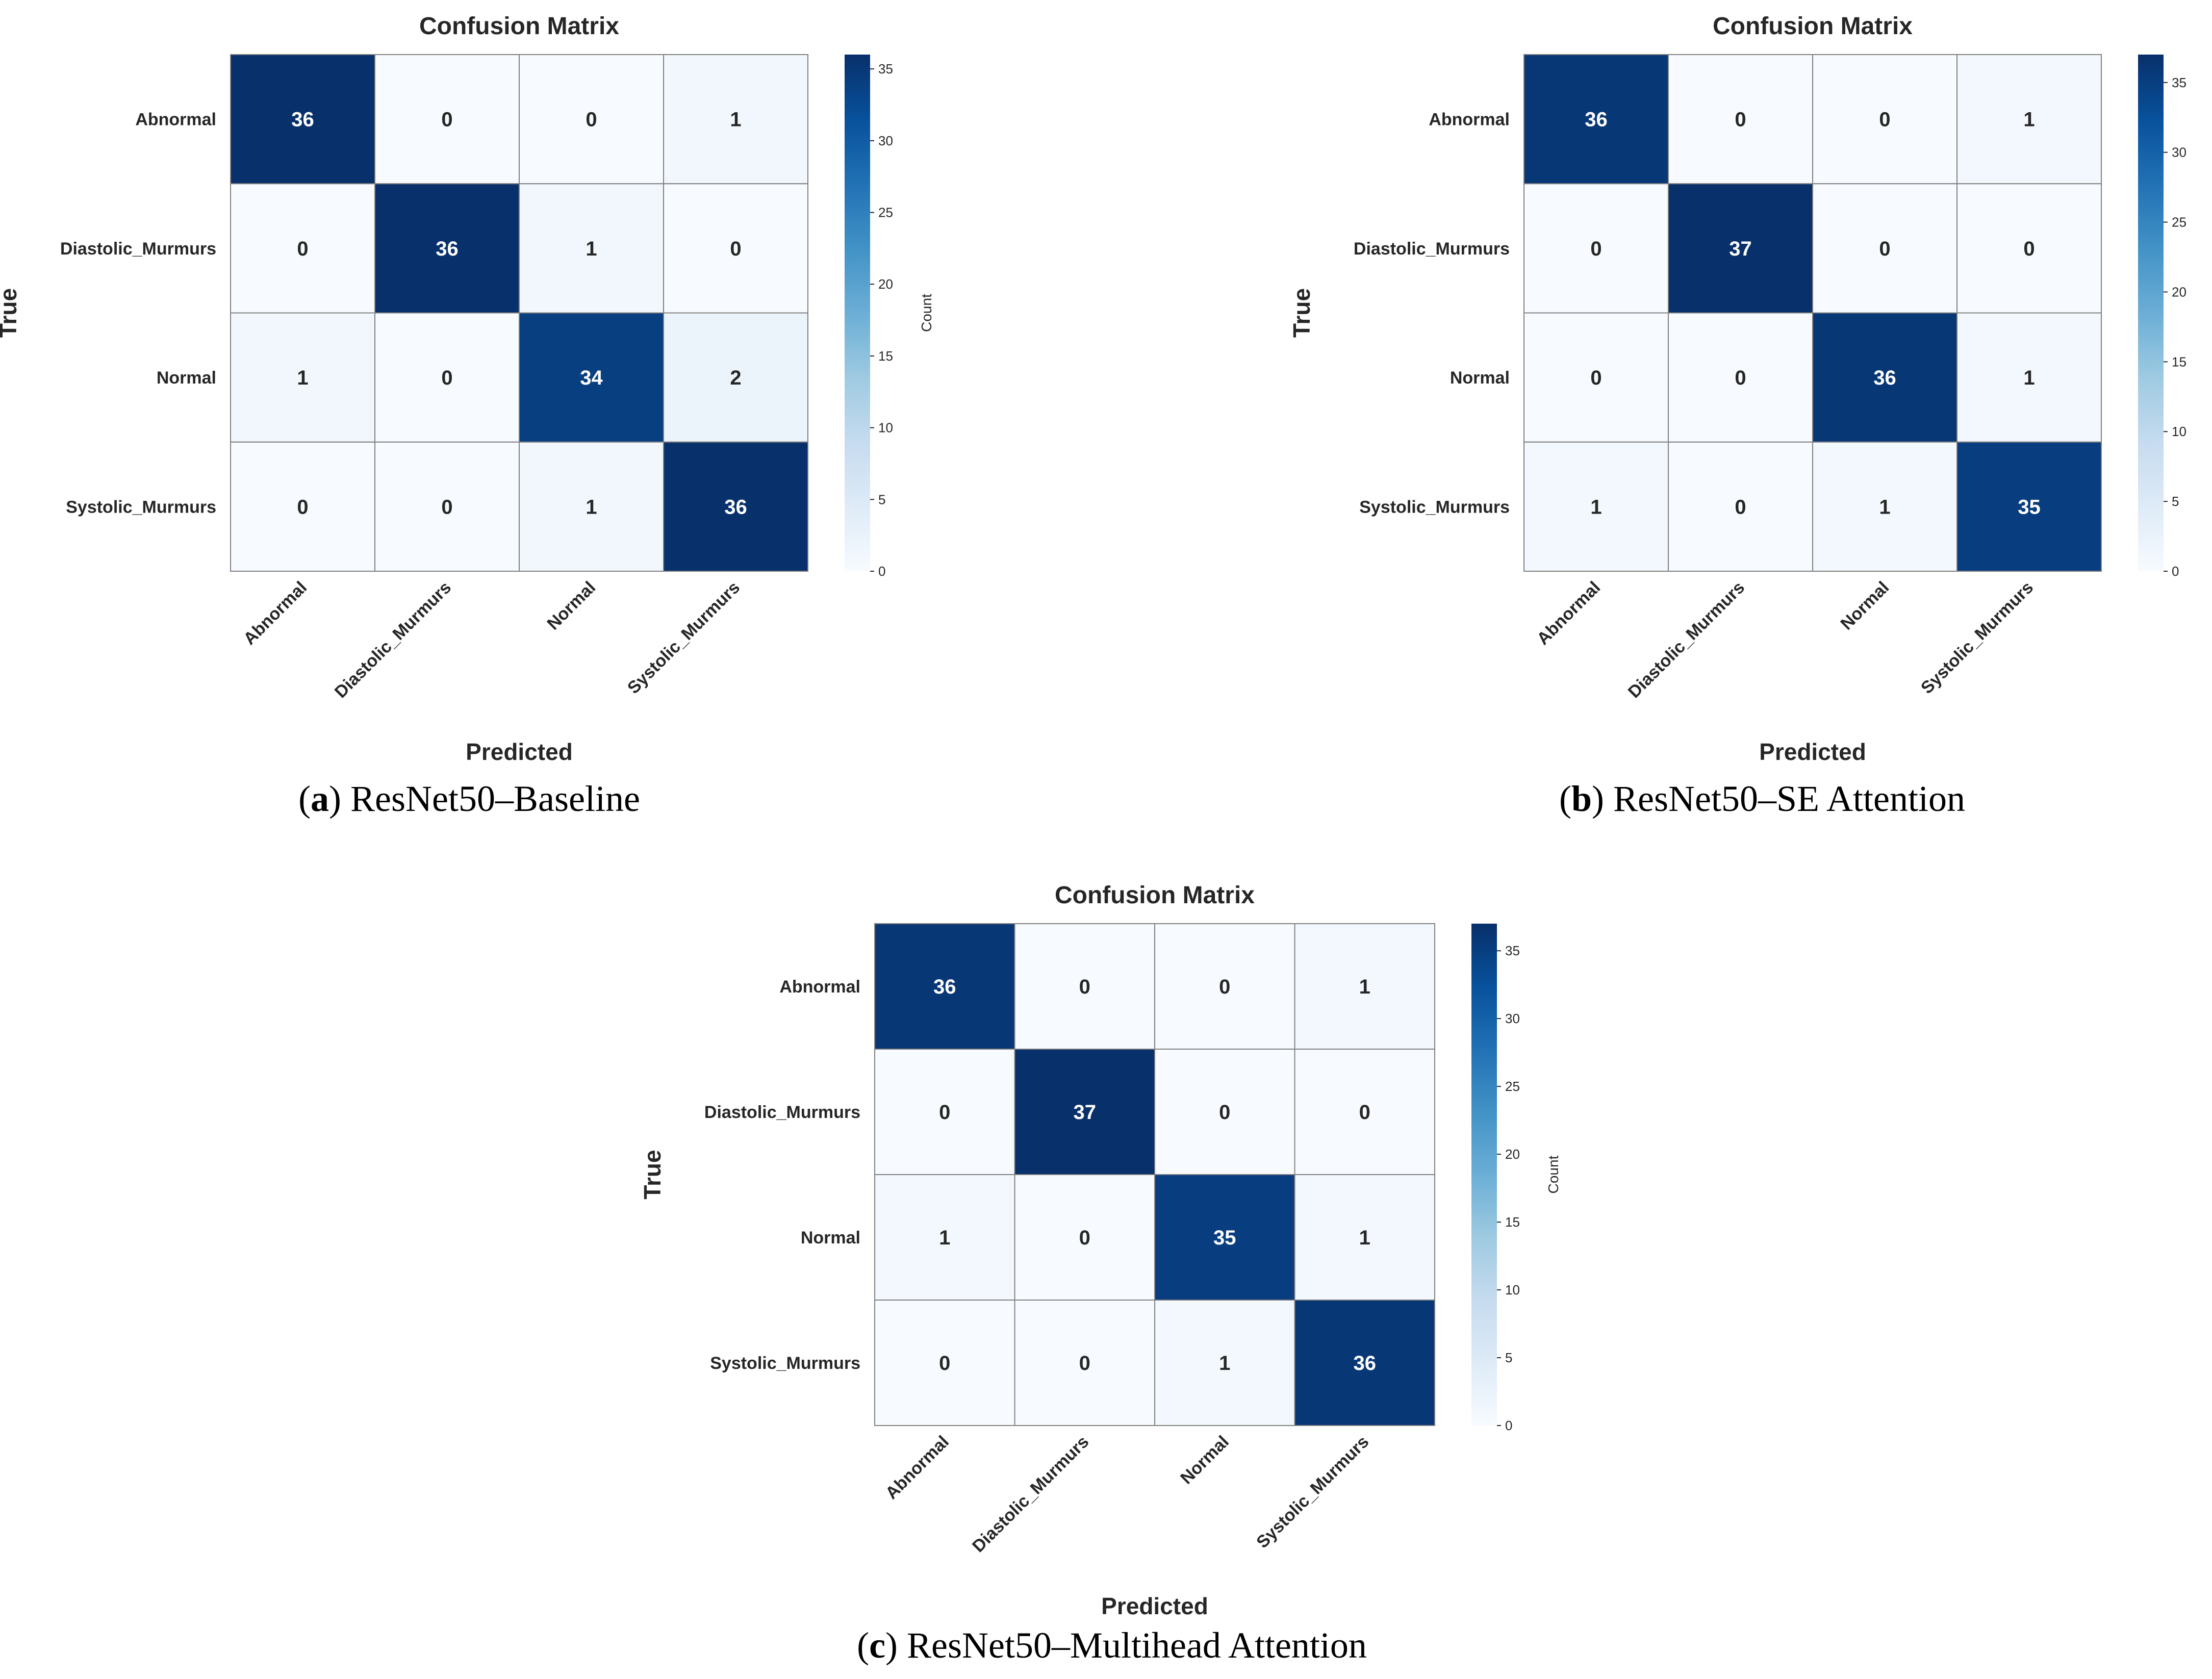  I want to click on x-axis-label: Predicted, so click(519, 752).